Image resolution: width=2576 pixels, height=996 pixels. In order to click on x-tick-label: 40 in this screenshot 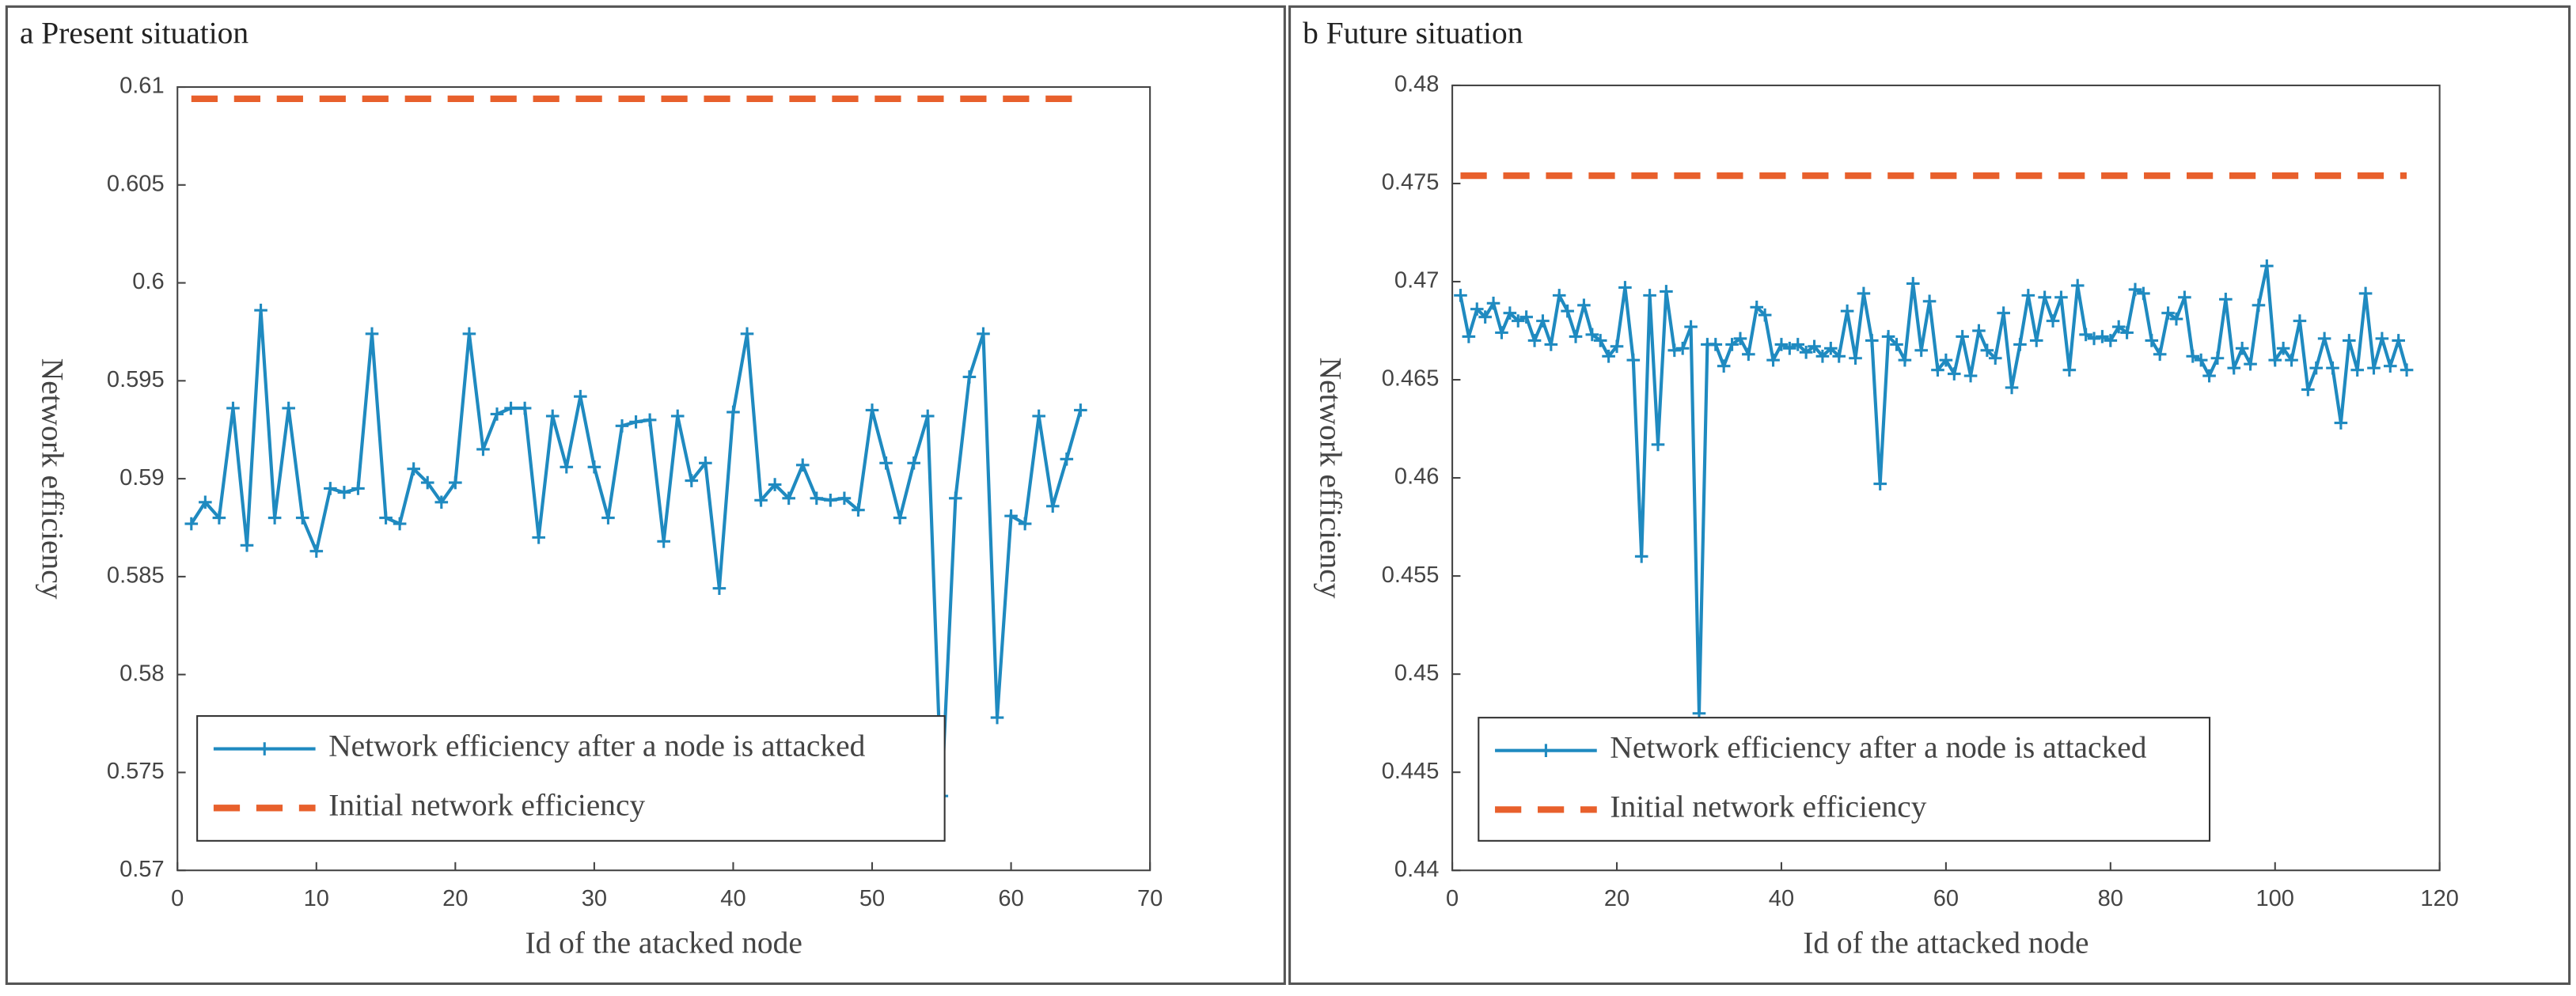, I will do `click(732, 898)`.